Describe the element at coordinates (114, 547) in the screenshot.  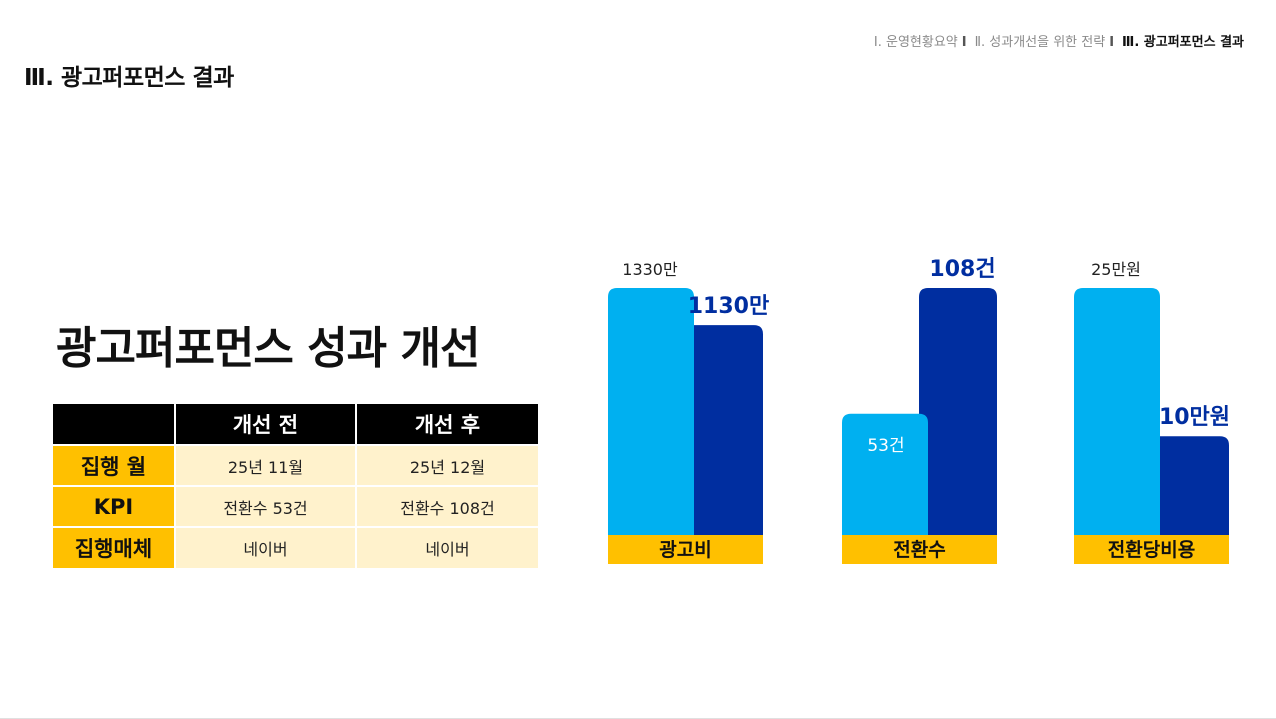
I see `row-label: 집행매체` at that location.